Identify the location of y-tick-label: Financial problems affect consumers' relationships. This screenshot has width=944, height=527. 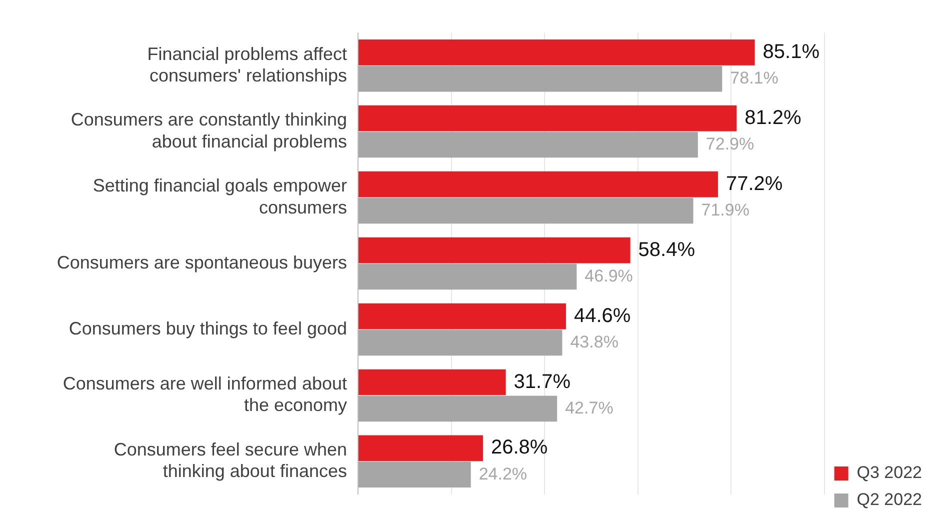
(247, 65).